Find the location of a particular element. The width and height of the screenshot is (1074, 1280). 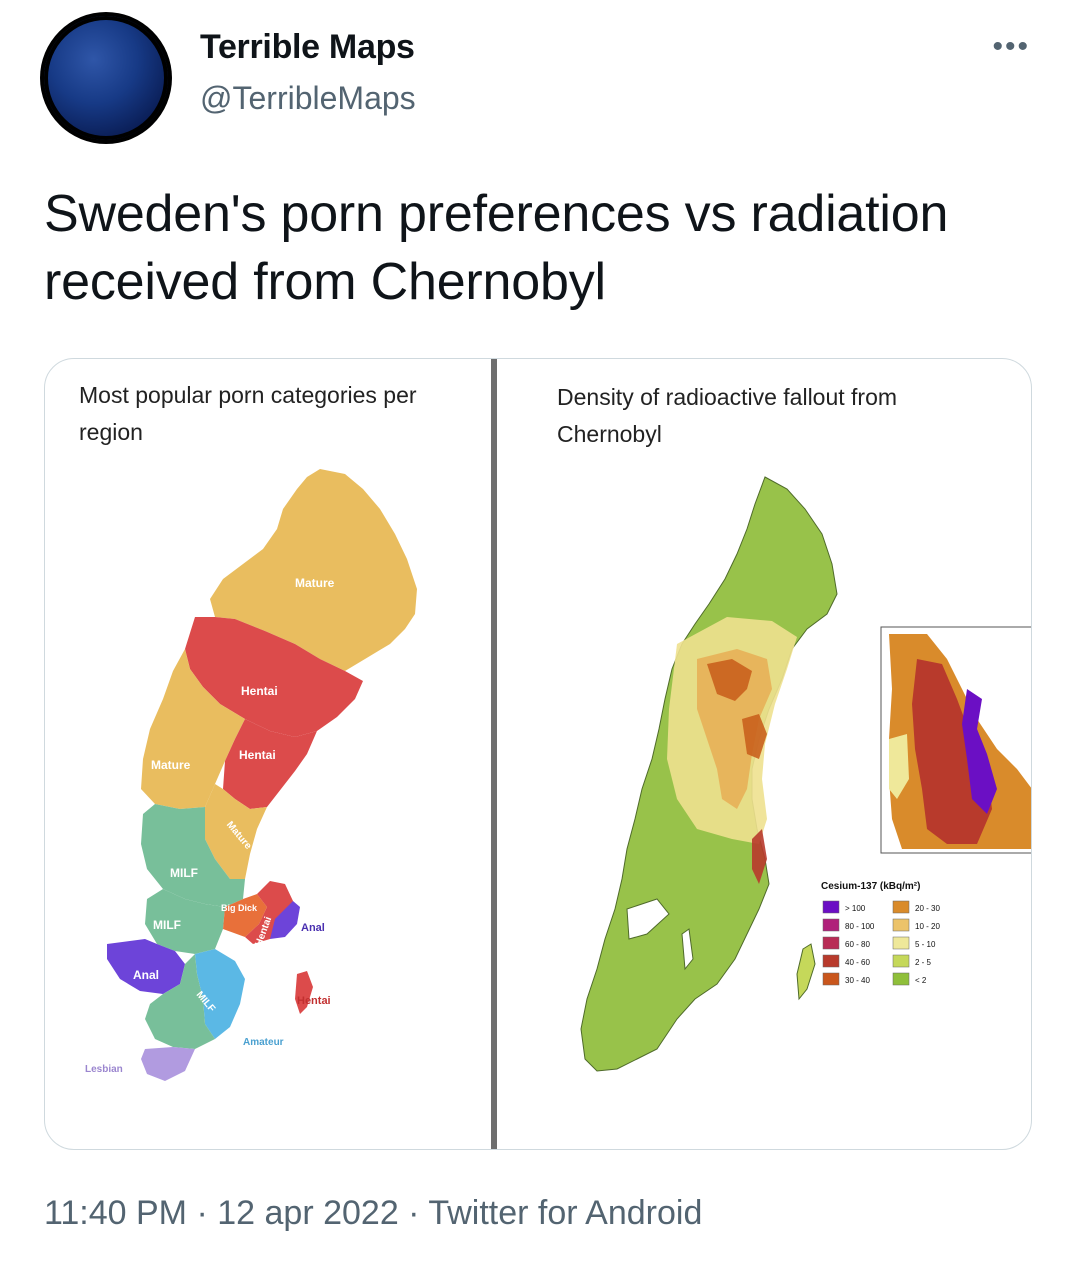

legend-right-group: 20 - 30 10 - 20 5 - 10 2 - 5 < 2 is located at coordinates (916, 943).